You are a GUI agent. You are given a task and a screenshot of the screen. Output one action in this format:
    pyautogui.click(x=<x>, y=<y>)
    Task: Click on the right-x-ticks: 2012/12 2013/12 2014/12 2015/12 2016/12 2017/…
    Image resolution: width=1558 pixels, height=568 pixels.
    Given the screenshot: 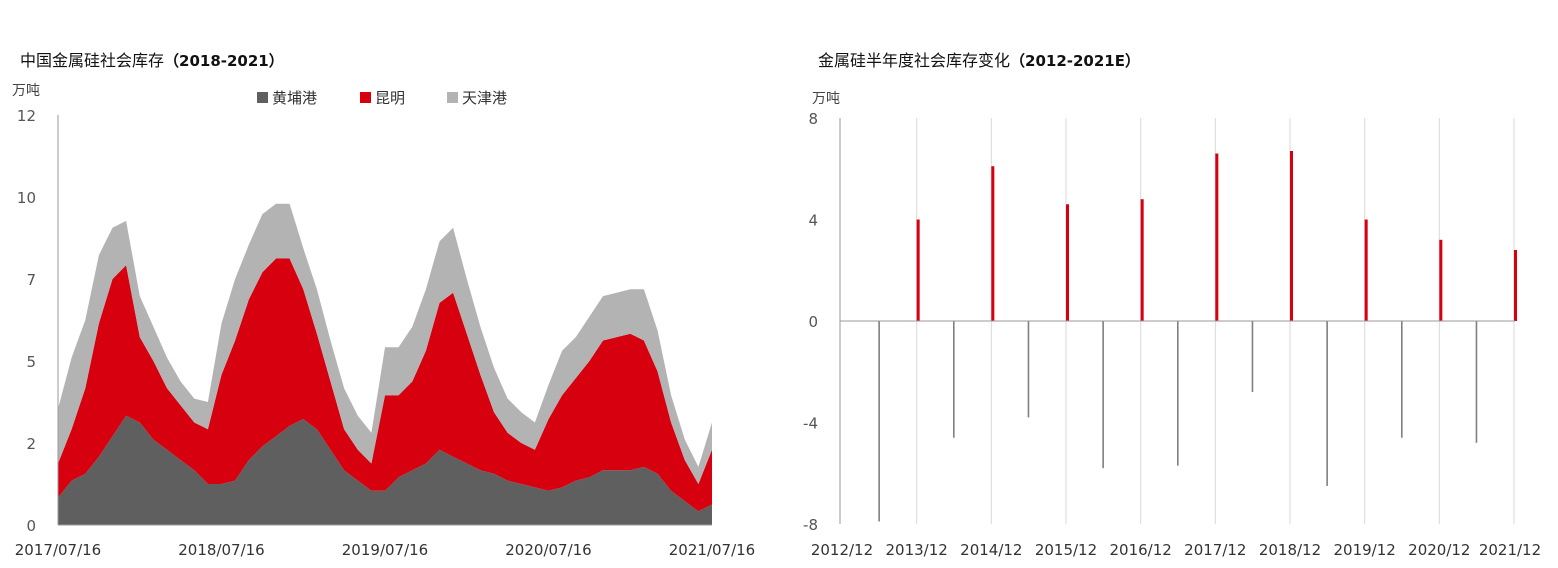 What is the action you would take?
    pyautogui.click(x=1176, y=550)
    